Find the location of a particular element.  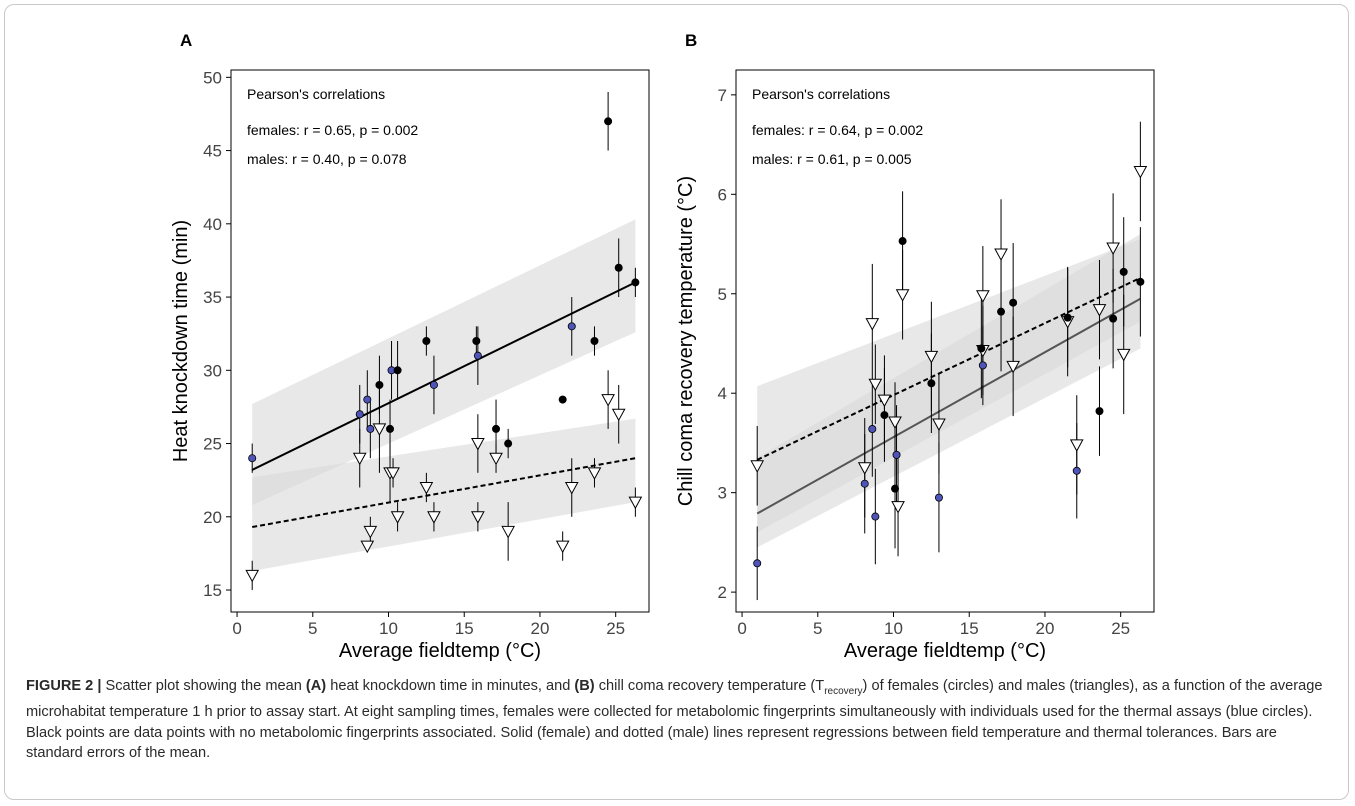

b-x-tick-label: 20 is located at coordinates (1044, 628).